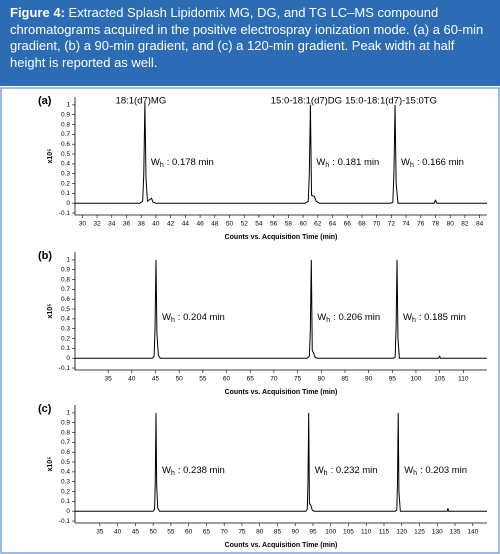  Describe the element at coordinates (442, 316) in the screenshot. I see `width-text: : 0.185 min` at that location.